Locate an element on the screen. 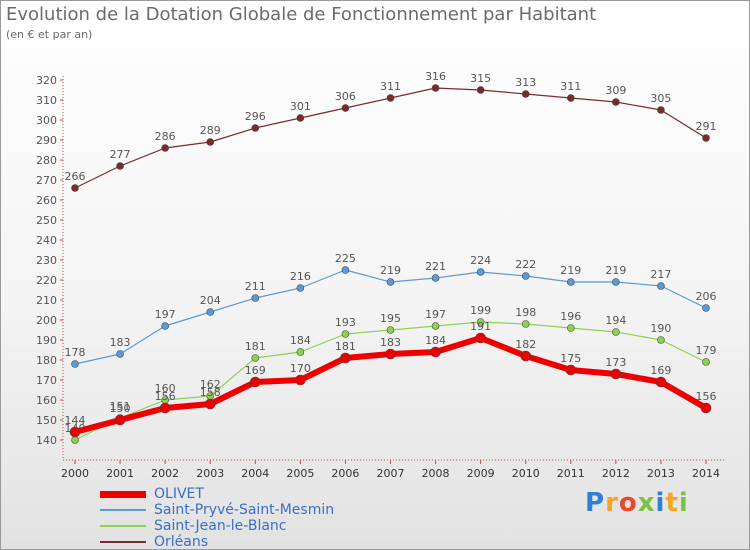  y-tick-label: 320 is located at coordinates (46, 80).